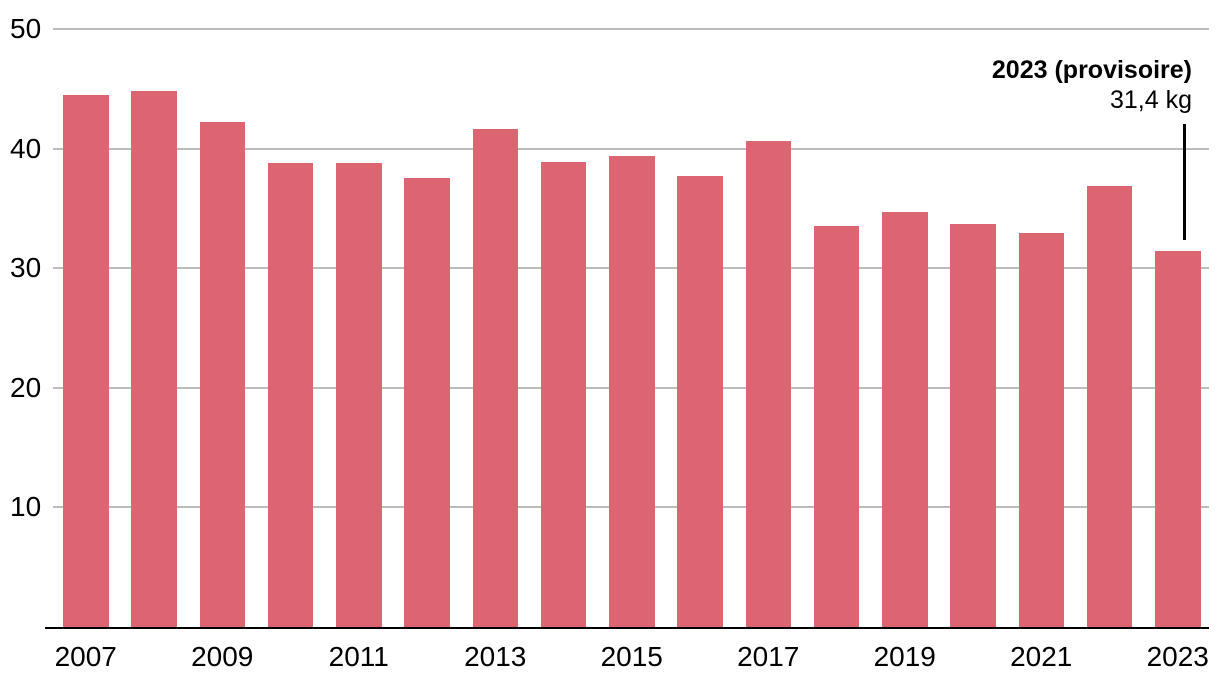 This screenshot has width=1220, height=692. I want to click on x-tick-label-2007: 2007, so click(85, 656).